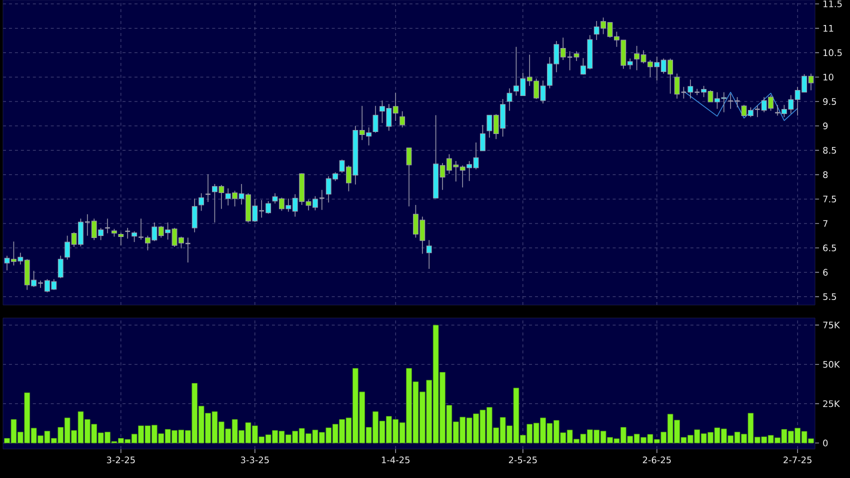  What do you see at coordinates (825, 443) in the screenshot?
I see `y-tick-label: 0` at bounding box center [825, 443].